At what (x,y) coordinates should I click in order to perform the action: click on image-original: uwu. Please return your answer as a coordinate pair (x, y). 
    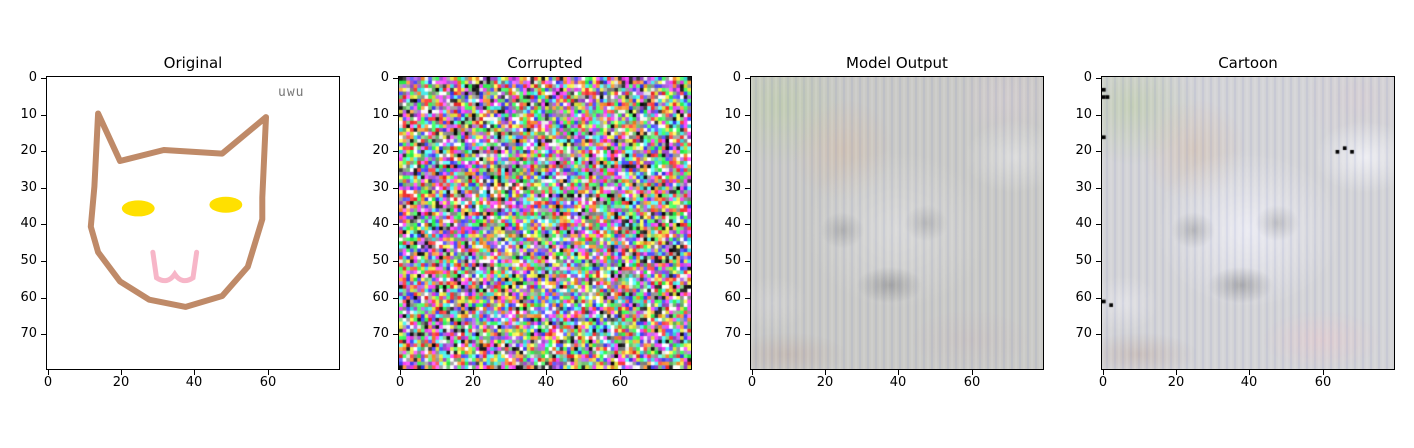
    Looking at the image, I should click on (193, 223).